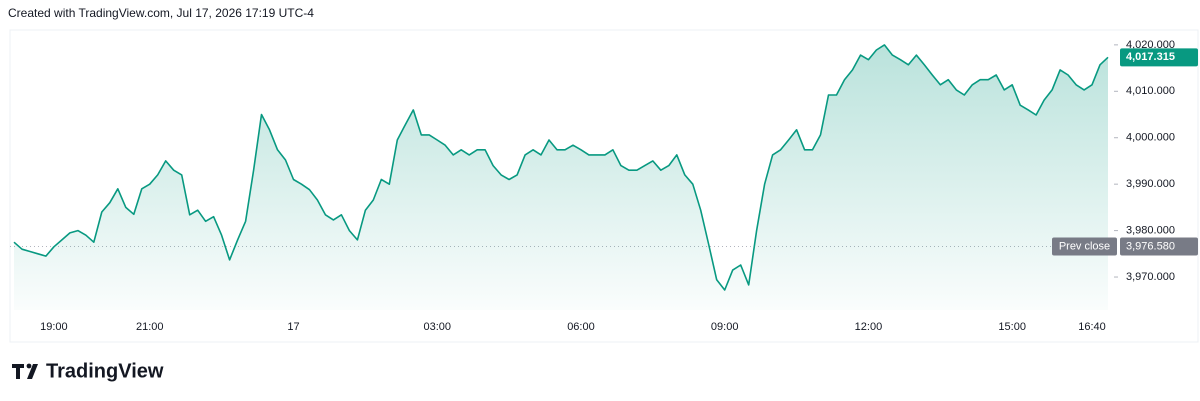 The image size is (1200, 401). I want to click on prev-close-tag, so click(1084, 246).